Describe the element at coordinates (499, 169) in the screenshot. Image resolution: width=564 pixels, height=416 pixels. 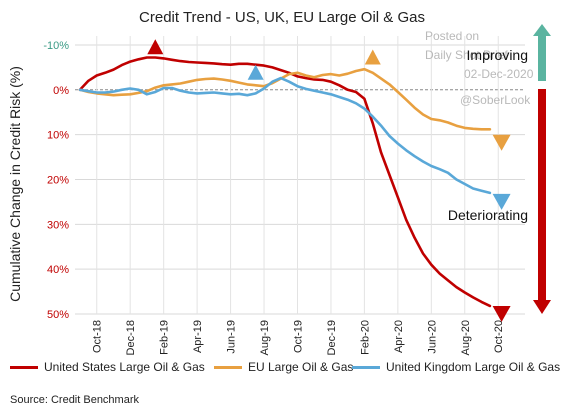
I see `direction-arrows: Improving Deteriorating` at that location.